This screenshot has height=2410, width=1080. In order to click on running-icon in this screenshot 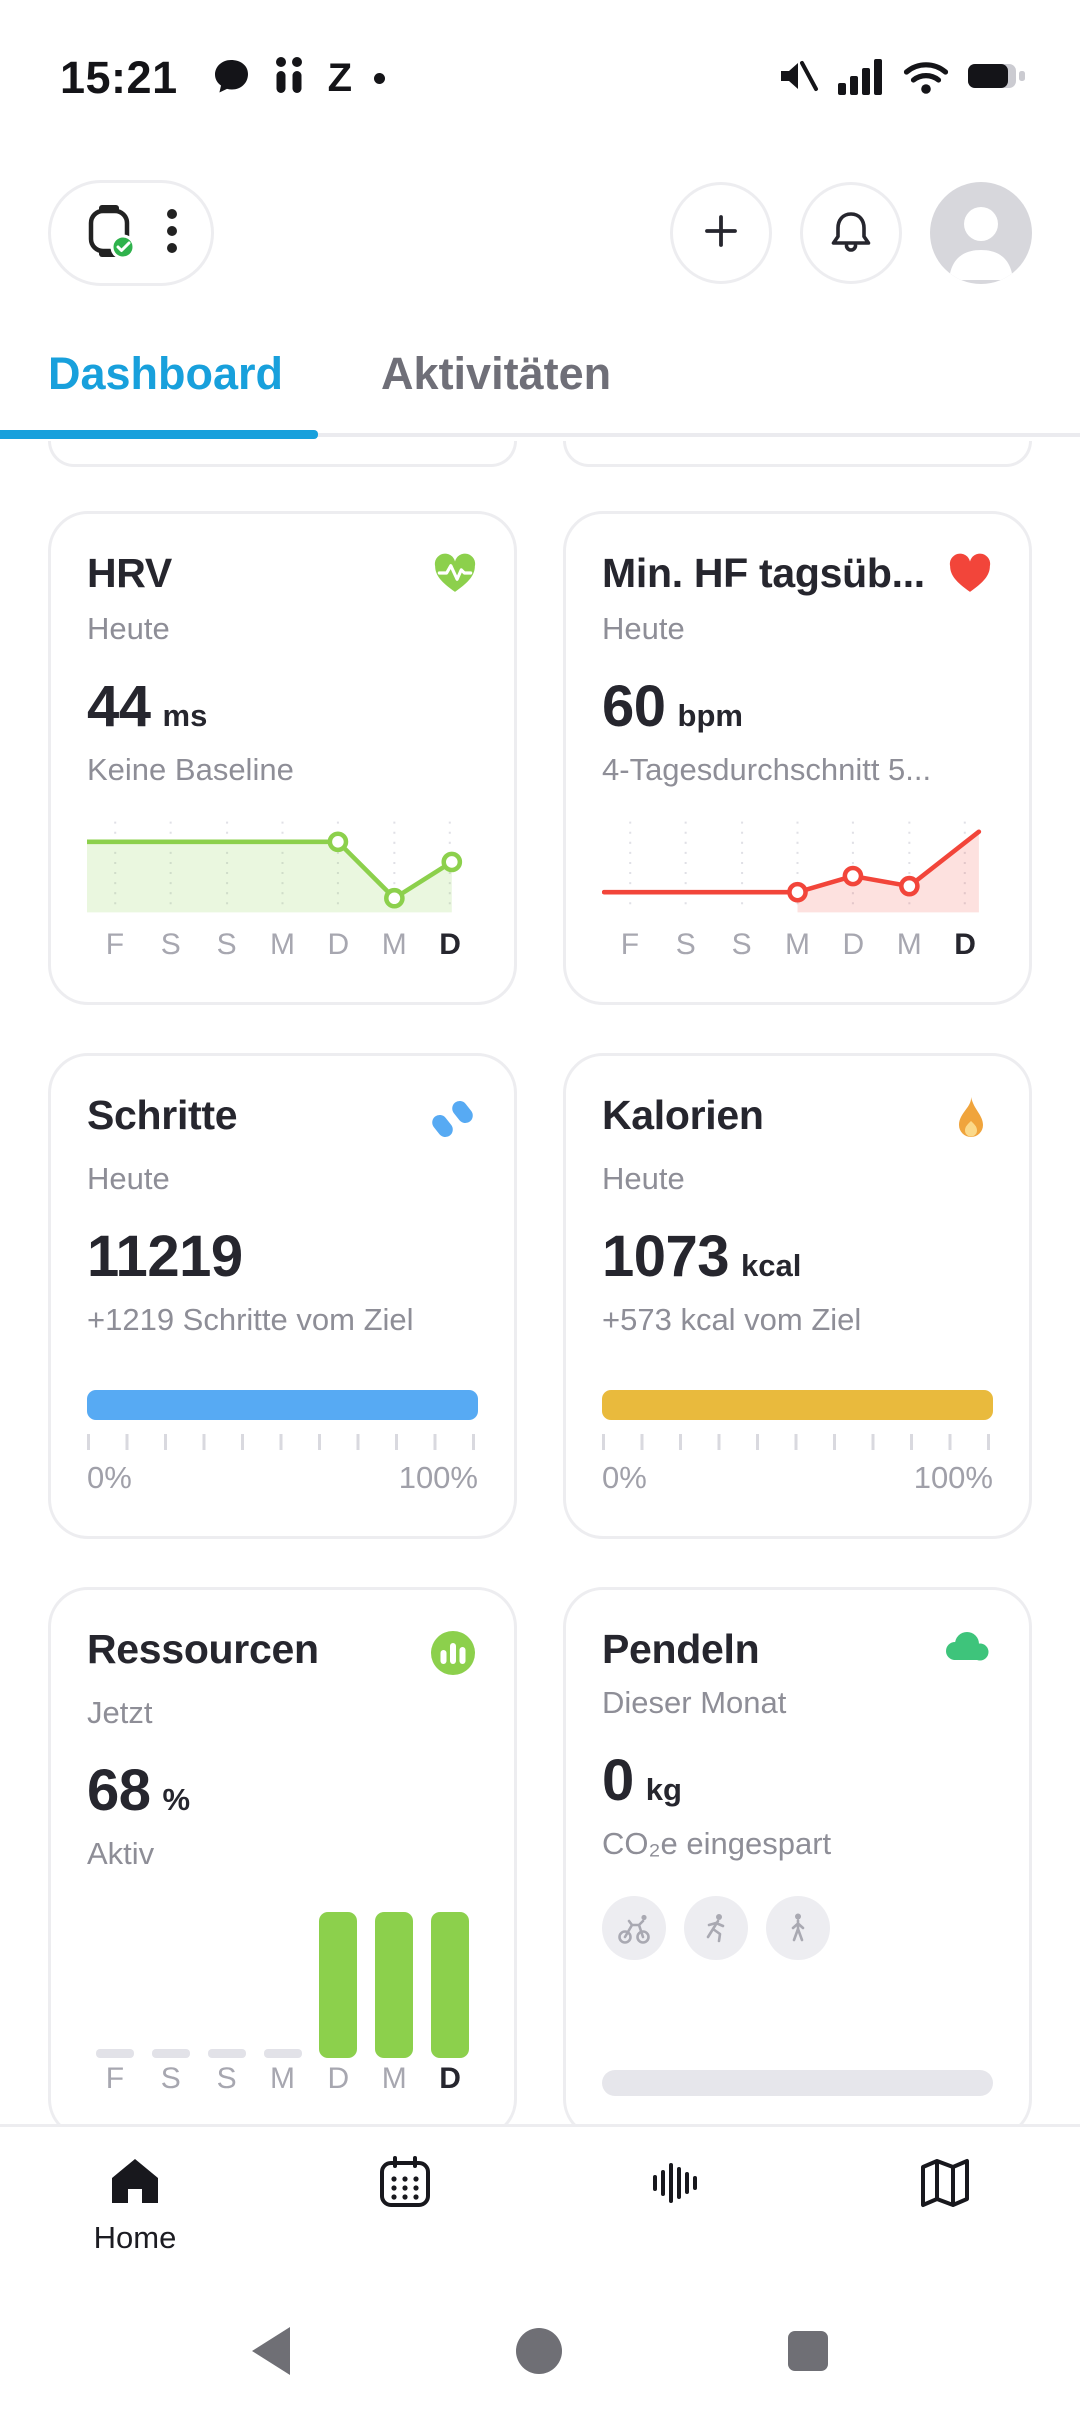, I will do `click(716, 1928)`.